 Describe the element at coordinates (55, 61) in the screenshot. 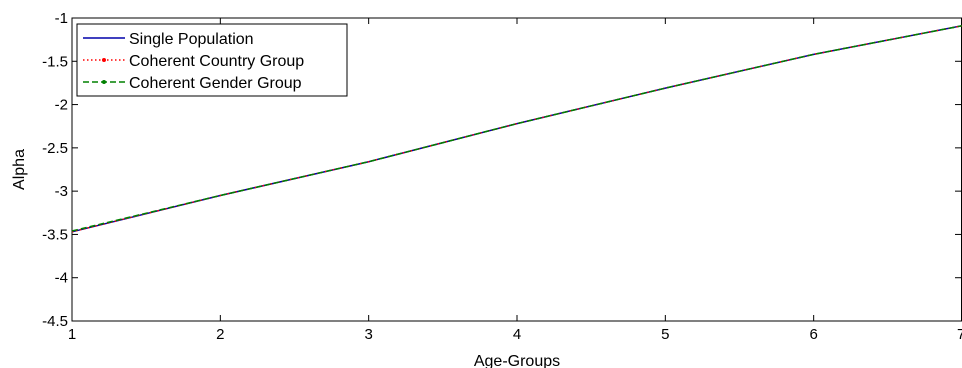

I see `y-tick-label: -1.5` at that location.